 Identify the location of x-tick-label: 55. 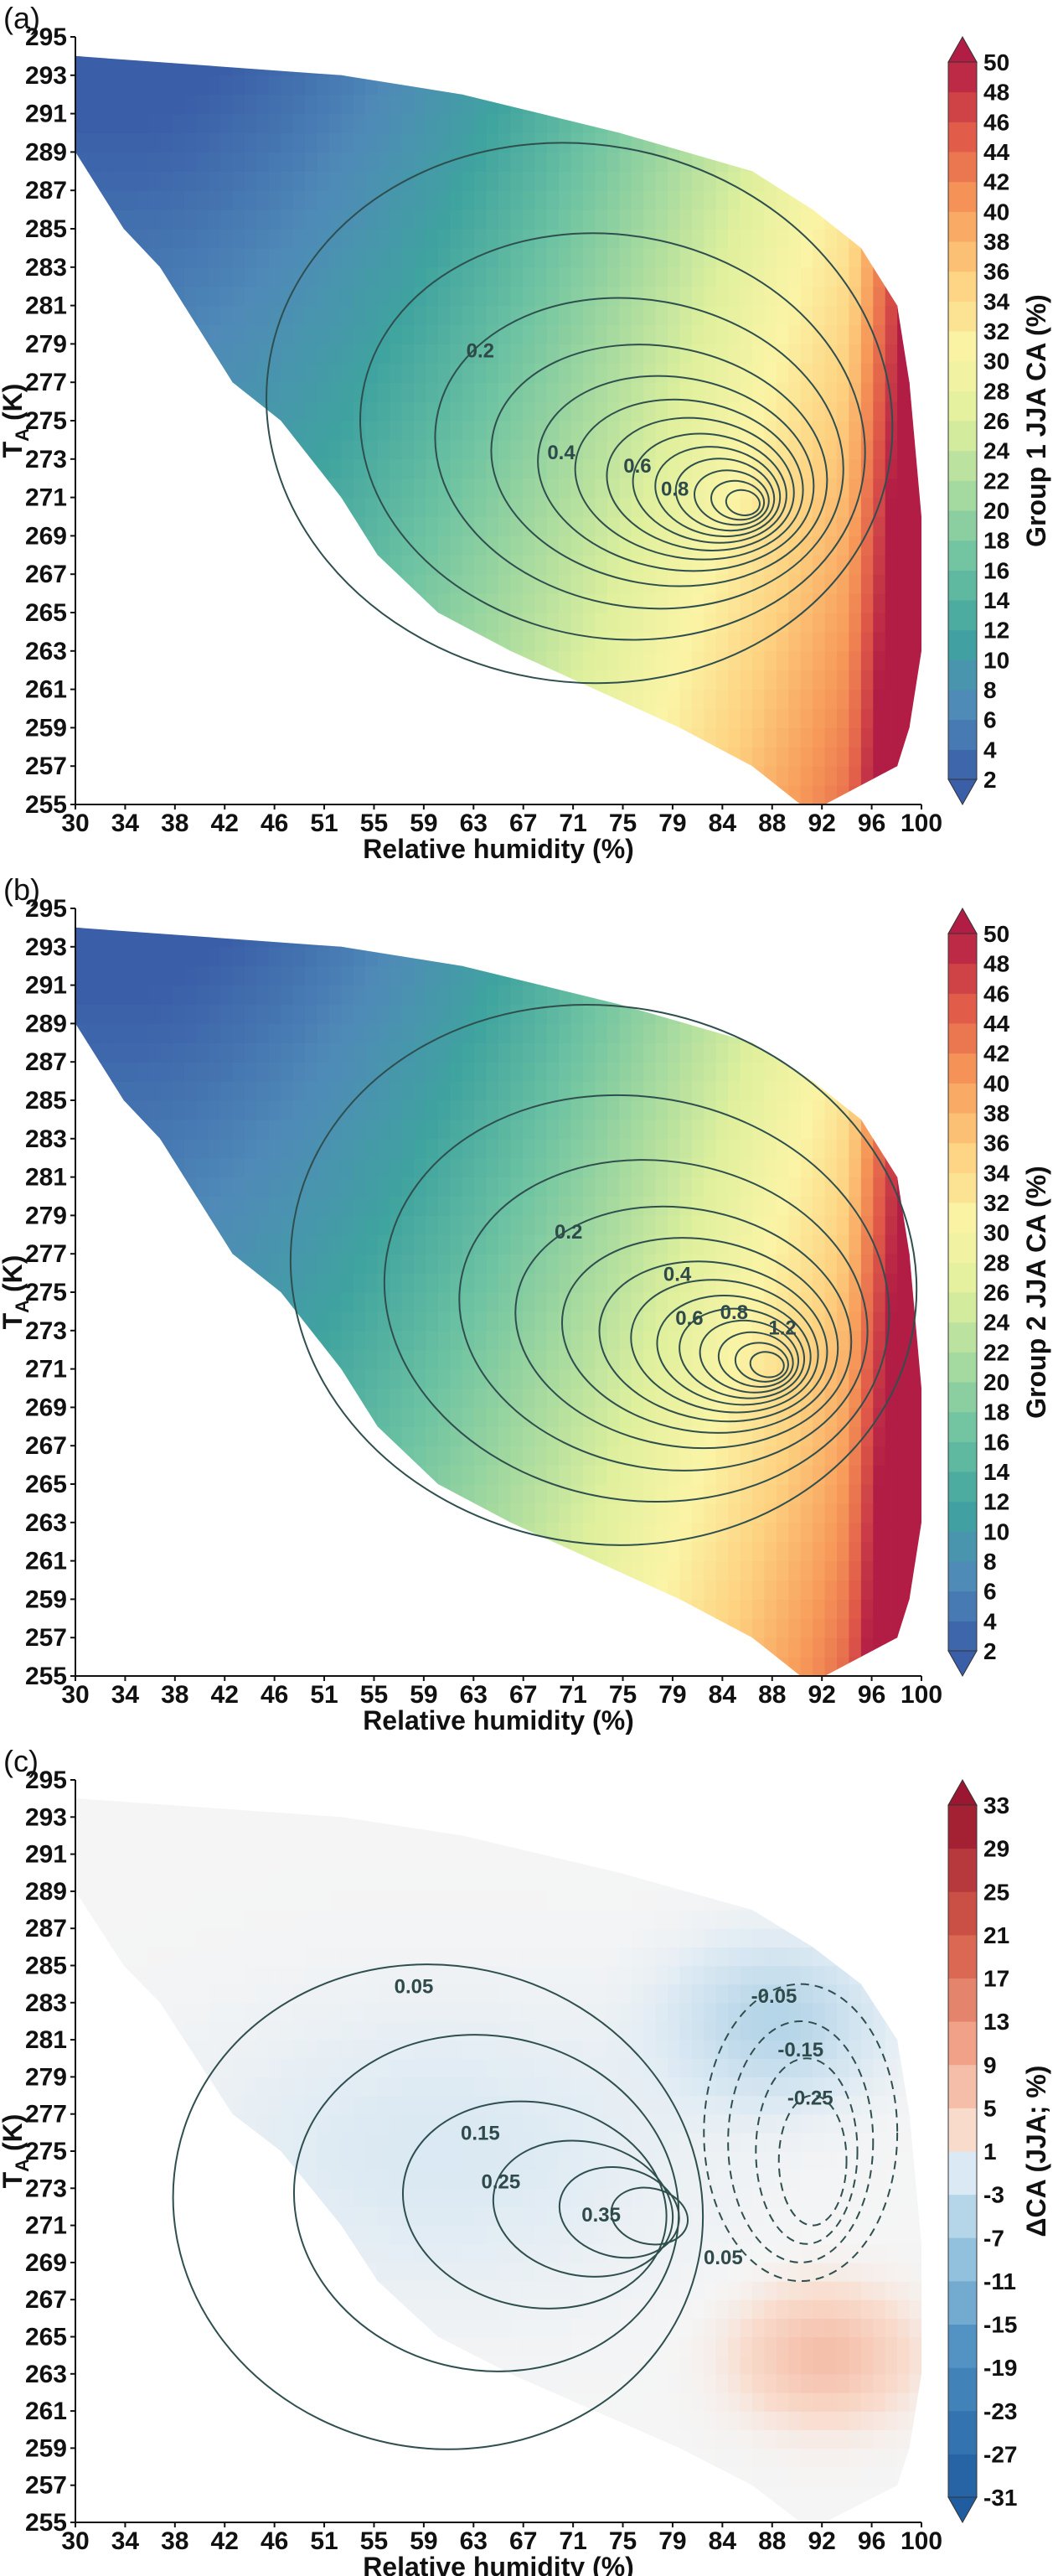
(374, 823).